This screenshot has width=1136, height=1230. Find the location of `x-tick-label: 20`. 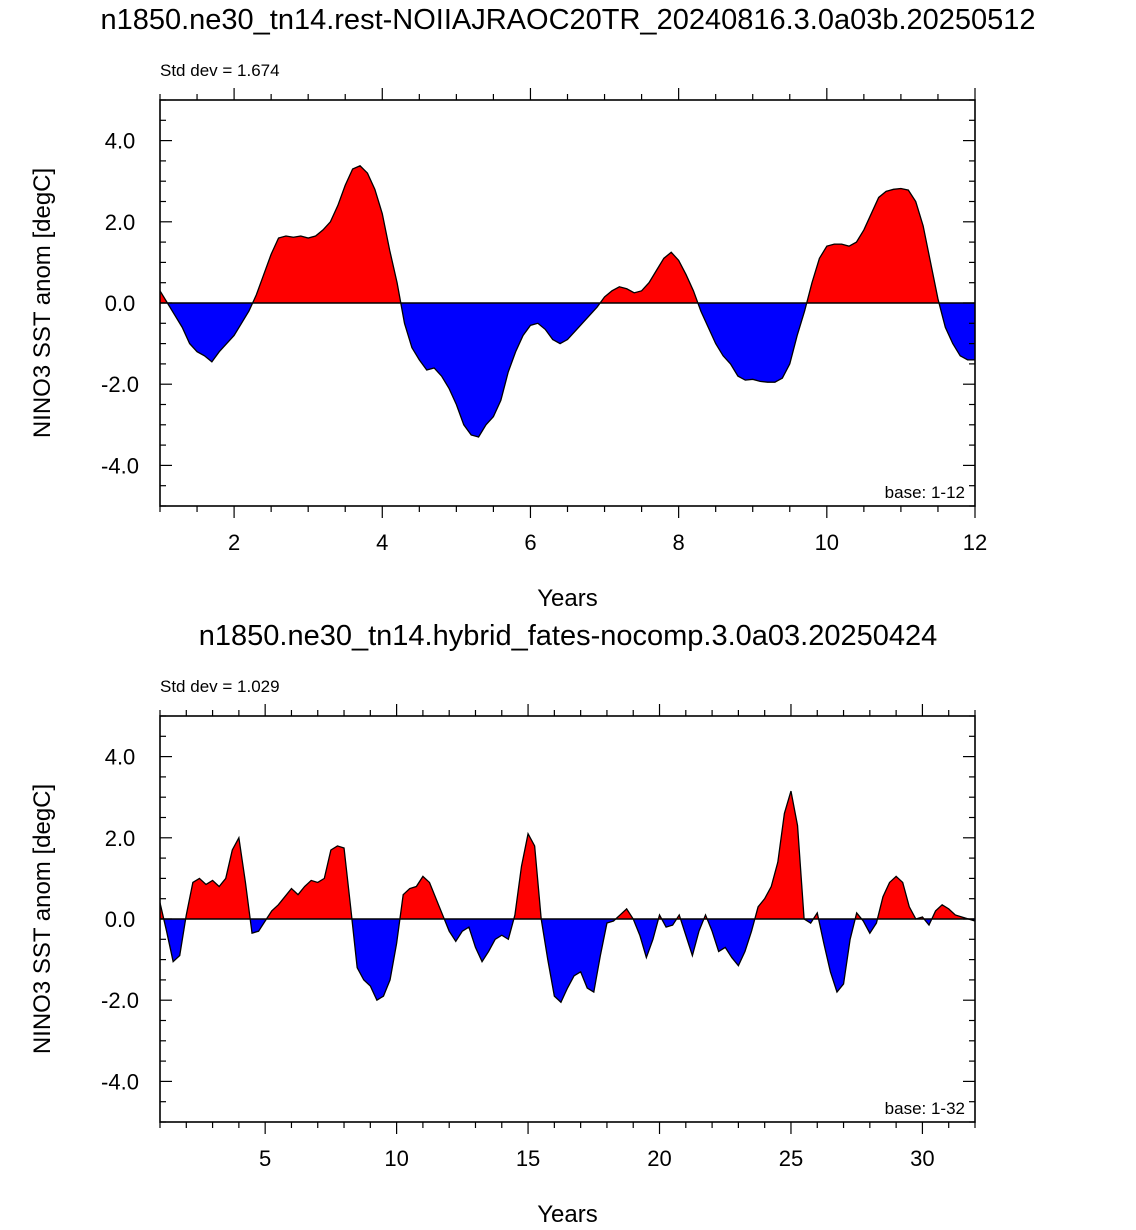

x-tick-label: 20 is located at coordinates (659, 1158).